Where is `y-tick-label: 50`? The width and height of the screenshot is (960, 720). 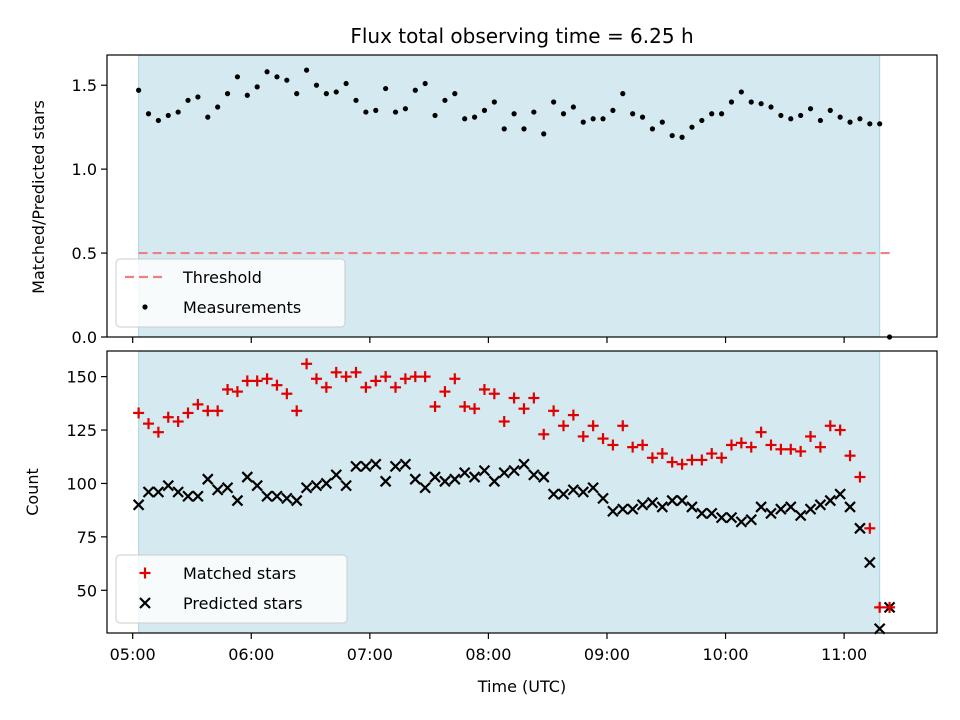
y-tick-label: 50 is located at coordinates (87, 590).